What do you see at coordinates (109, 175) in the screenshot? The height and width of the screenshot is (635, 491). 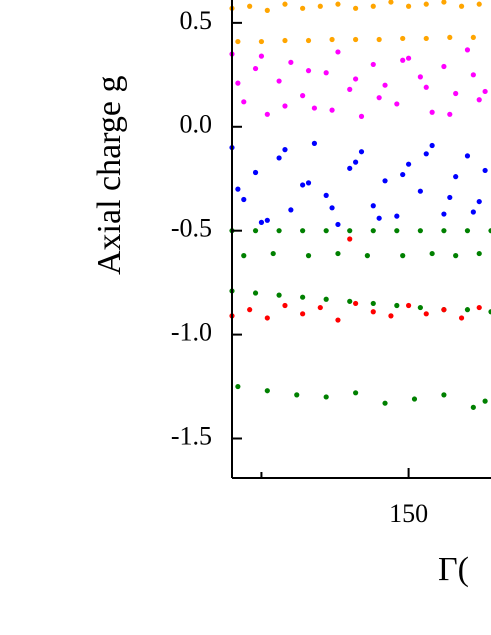 I see `y-axis-label: Axial charge g` at bounding box center [109, 175].